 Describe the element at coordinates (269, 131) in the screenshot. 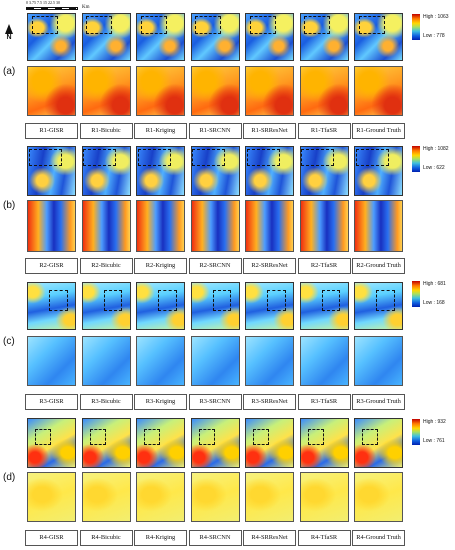

I see `tile-caption: R1-SRResNet` at that location.